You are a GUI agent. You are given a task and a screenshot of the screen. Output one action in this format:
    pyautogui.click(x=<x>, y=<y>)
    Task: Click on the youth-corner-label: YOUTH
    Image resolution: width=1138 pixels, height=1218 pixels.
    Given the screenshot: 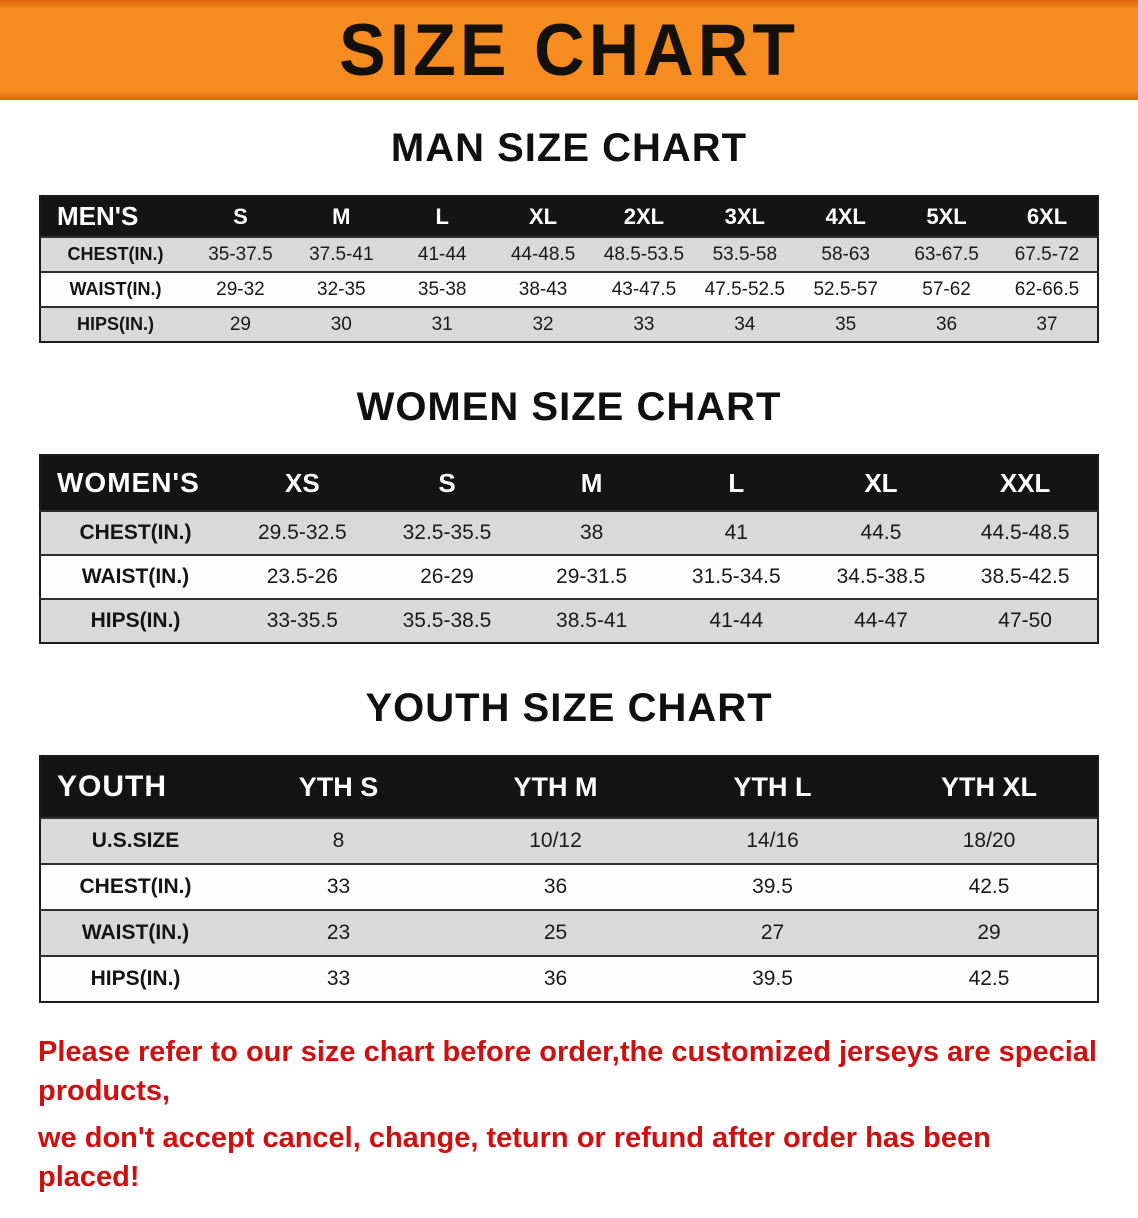 What is the action you would take?
    pyautogui.click(x=135, y=787)
    